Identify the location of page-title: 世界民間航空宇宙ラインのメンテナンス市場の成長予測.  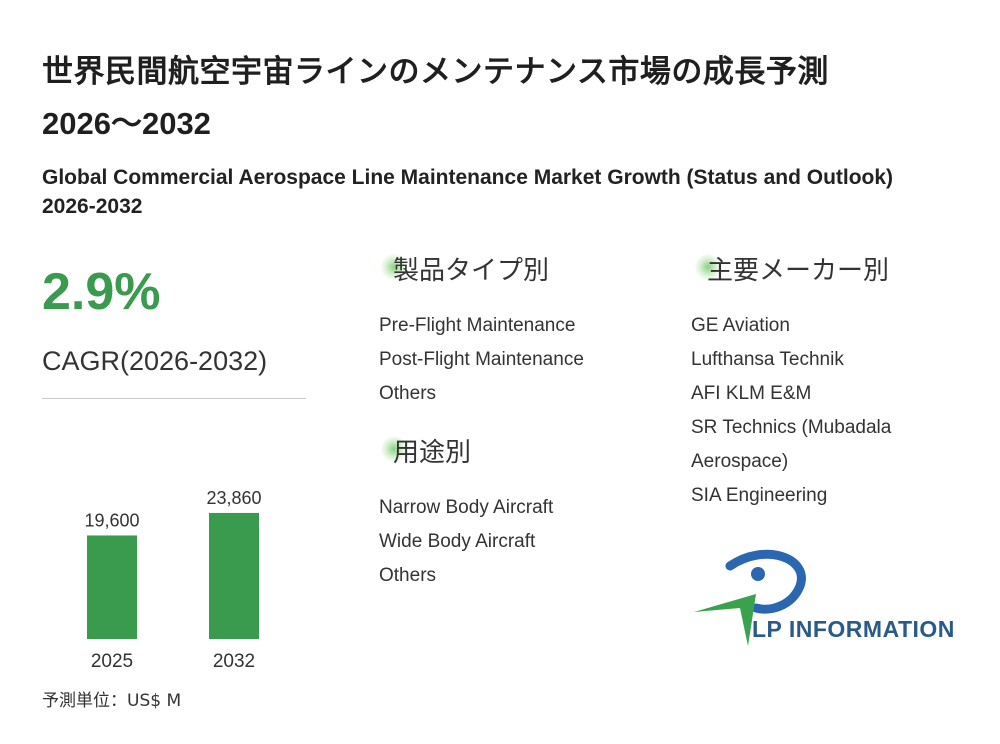
(435, 72).